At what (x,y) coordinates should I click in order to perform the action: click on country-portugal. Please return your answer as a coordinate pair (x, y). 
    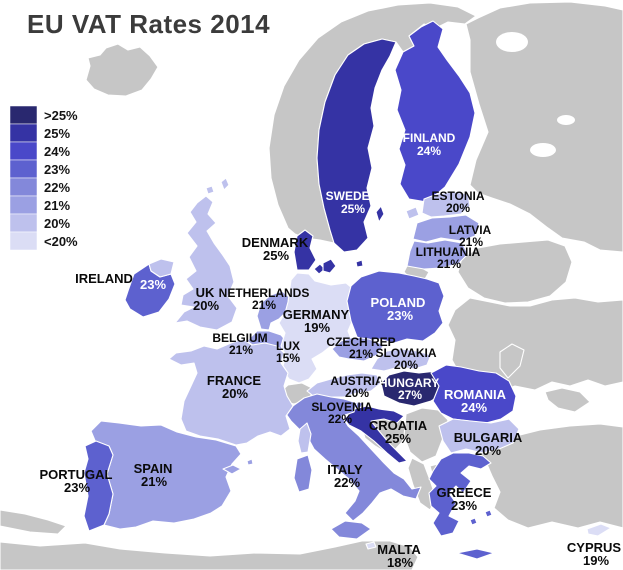
    Looking at the image, I should click on (98, 486).